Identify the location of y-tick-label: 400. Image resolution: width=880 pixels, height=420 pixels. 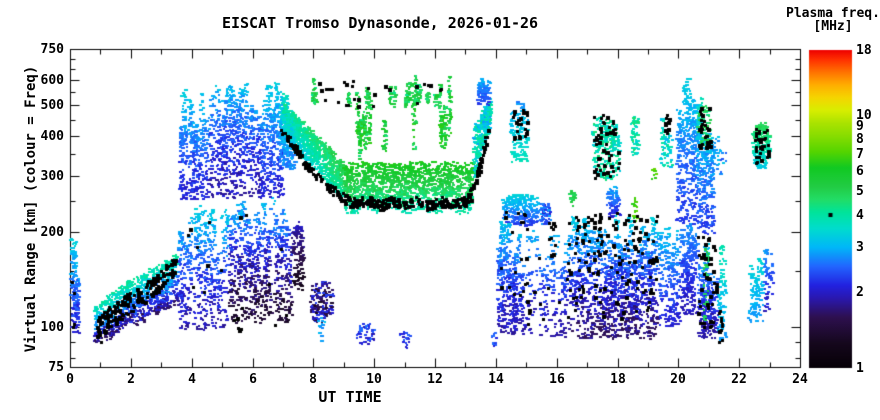
(52, 136).